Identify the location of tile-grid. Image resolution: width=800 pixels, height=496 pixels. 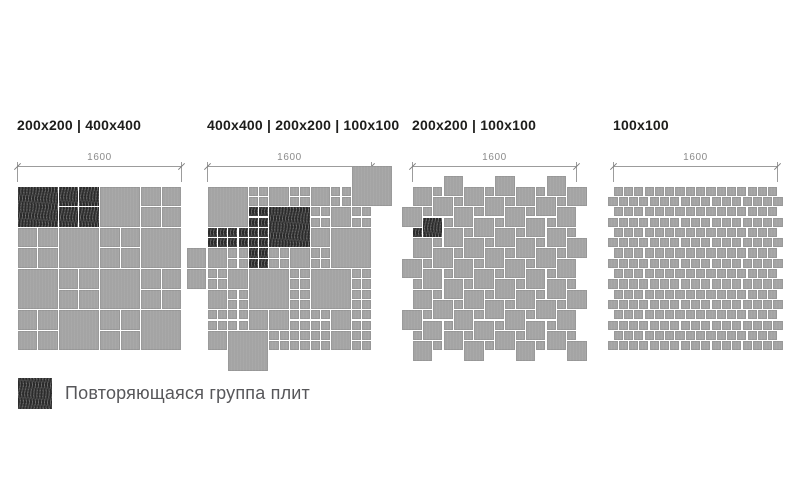
(494, 268).